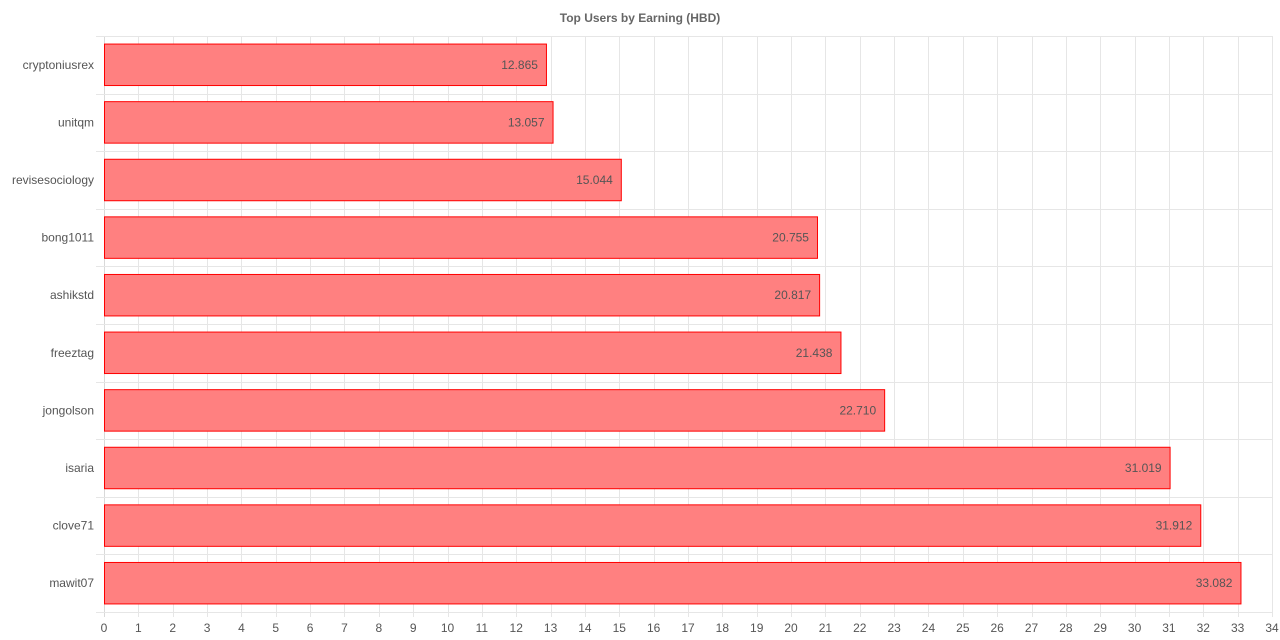 This screenshot has height=640, width=1280. Describe the element at coordinates (72, 295) in the screenshot. I see `category-label: ashikstd` at that location.